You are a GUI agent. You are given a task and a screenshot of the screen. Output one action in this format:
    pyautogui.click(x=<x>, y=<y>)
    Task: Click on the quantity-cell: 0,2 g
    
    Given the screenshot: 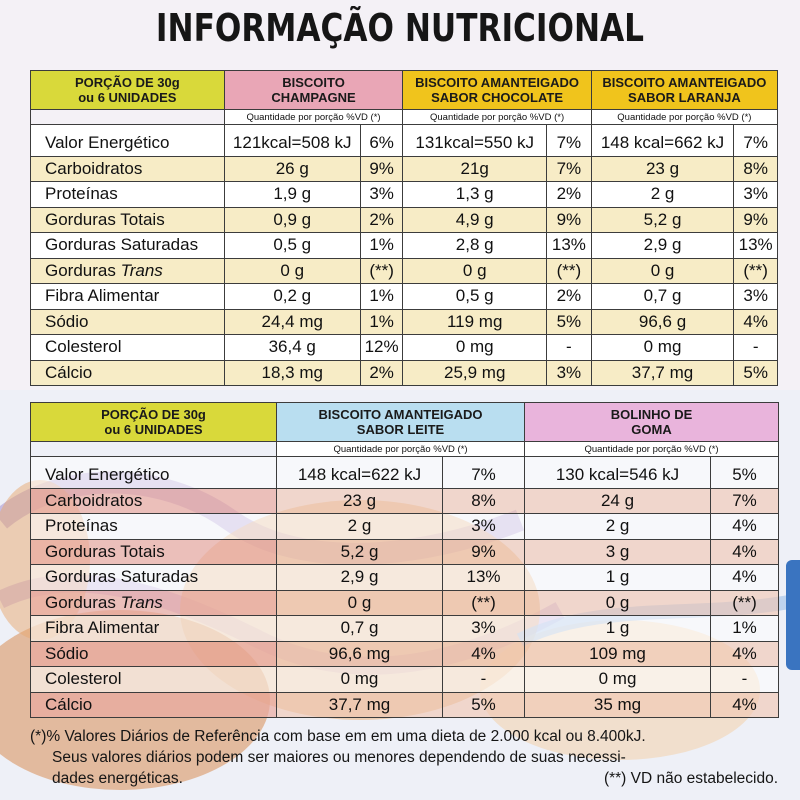 What is the action you would take?
    pyautogui.click(x=292, y=296)
    